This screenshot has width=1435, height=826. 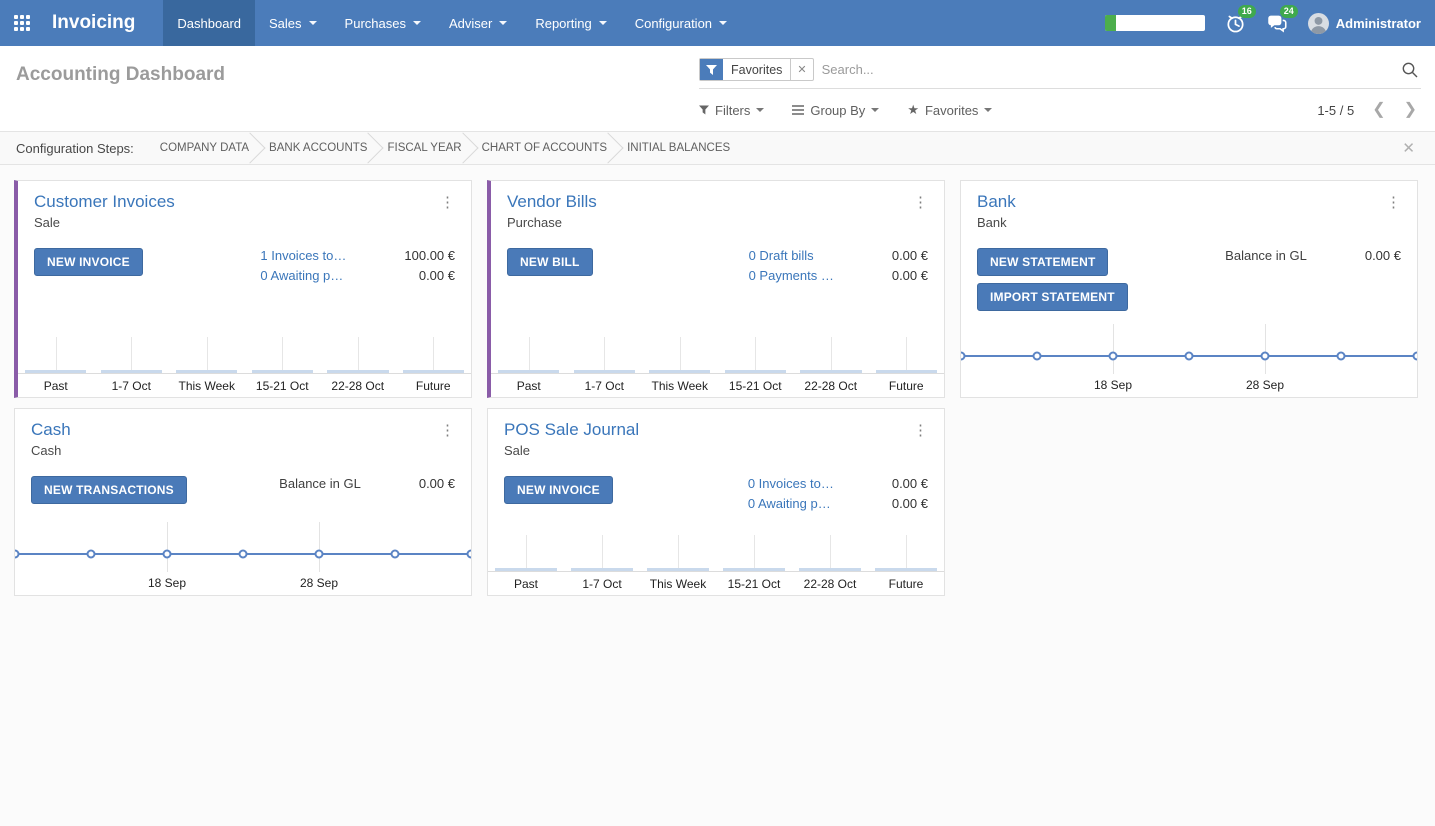 What do you see at coordinates (1235, 23) in the screenshot?
I see `clock-icon` at bounding box center [1235, 23].